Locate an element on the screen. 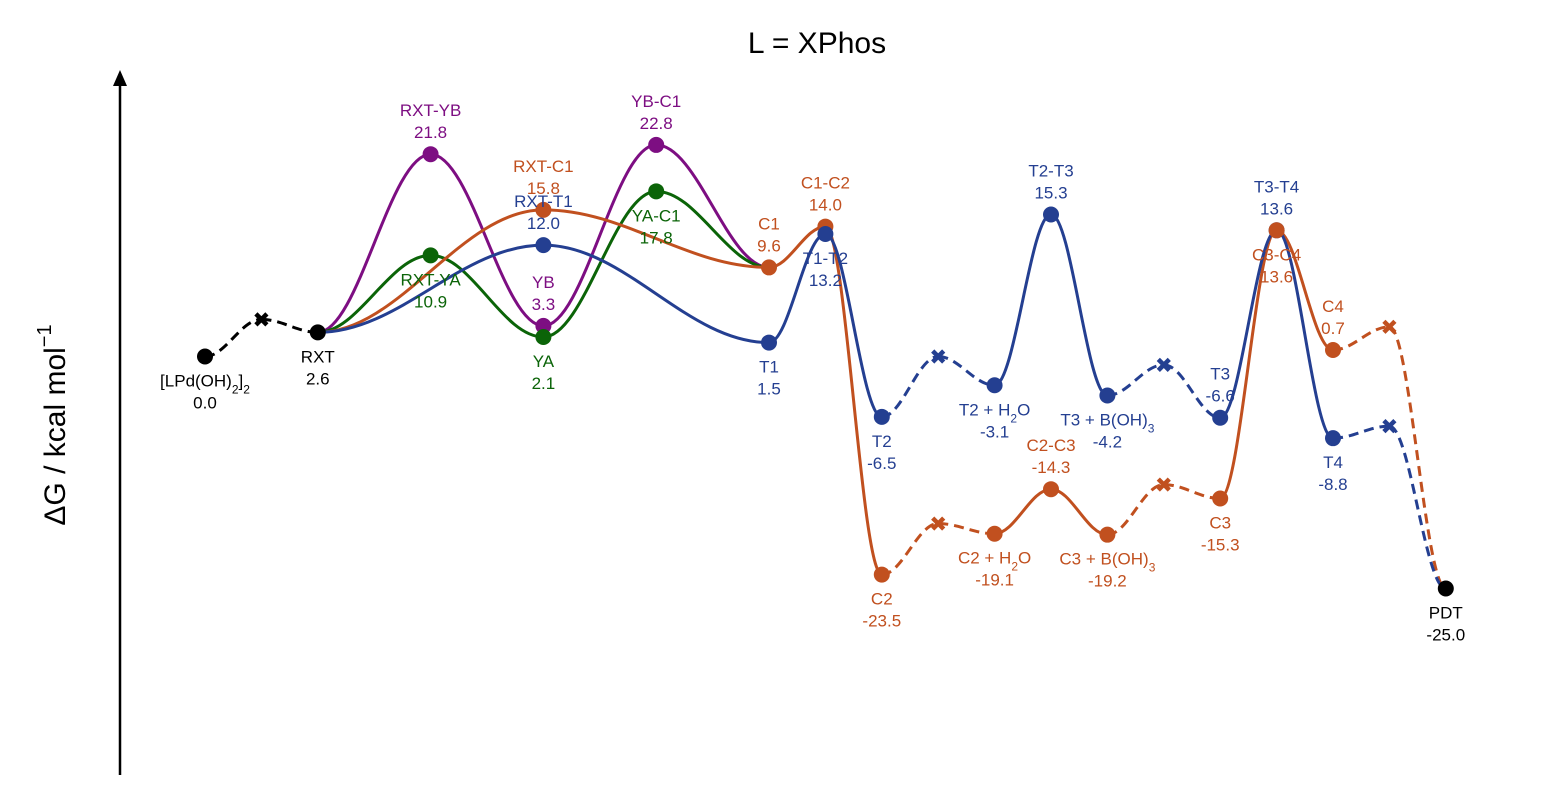 Image resolution: width=1544 pixels, height=802 pixels. point-C2+H2O is located at coordinates (994, 533).